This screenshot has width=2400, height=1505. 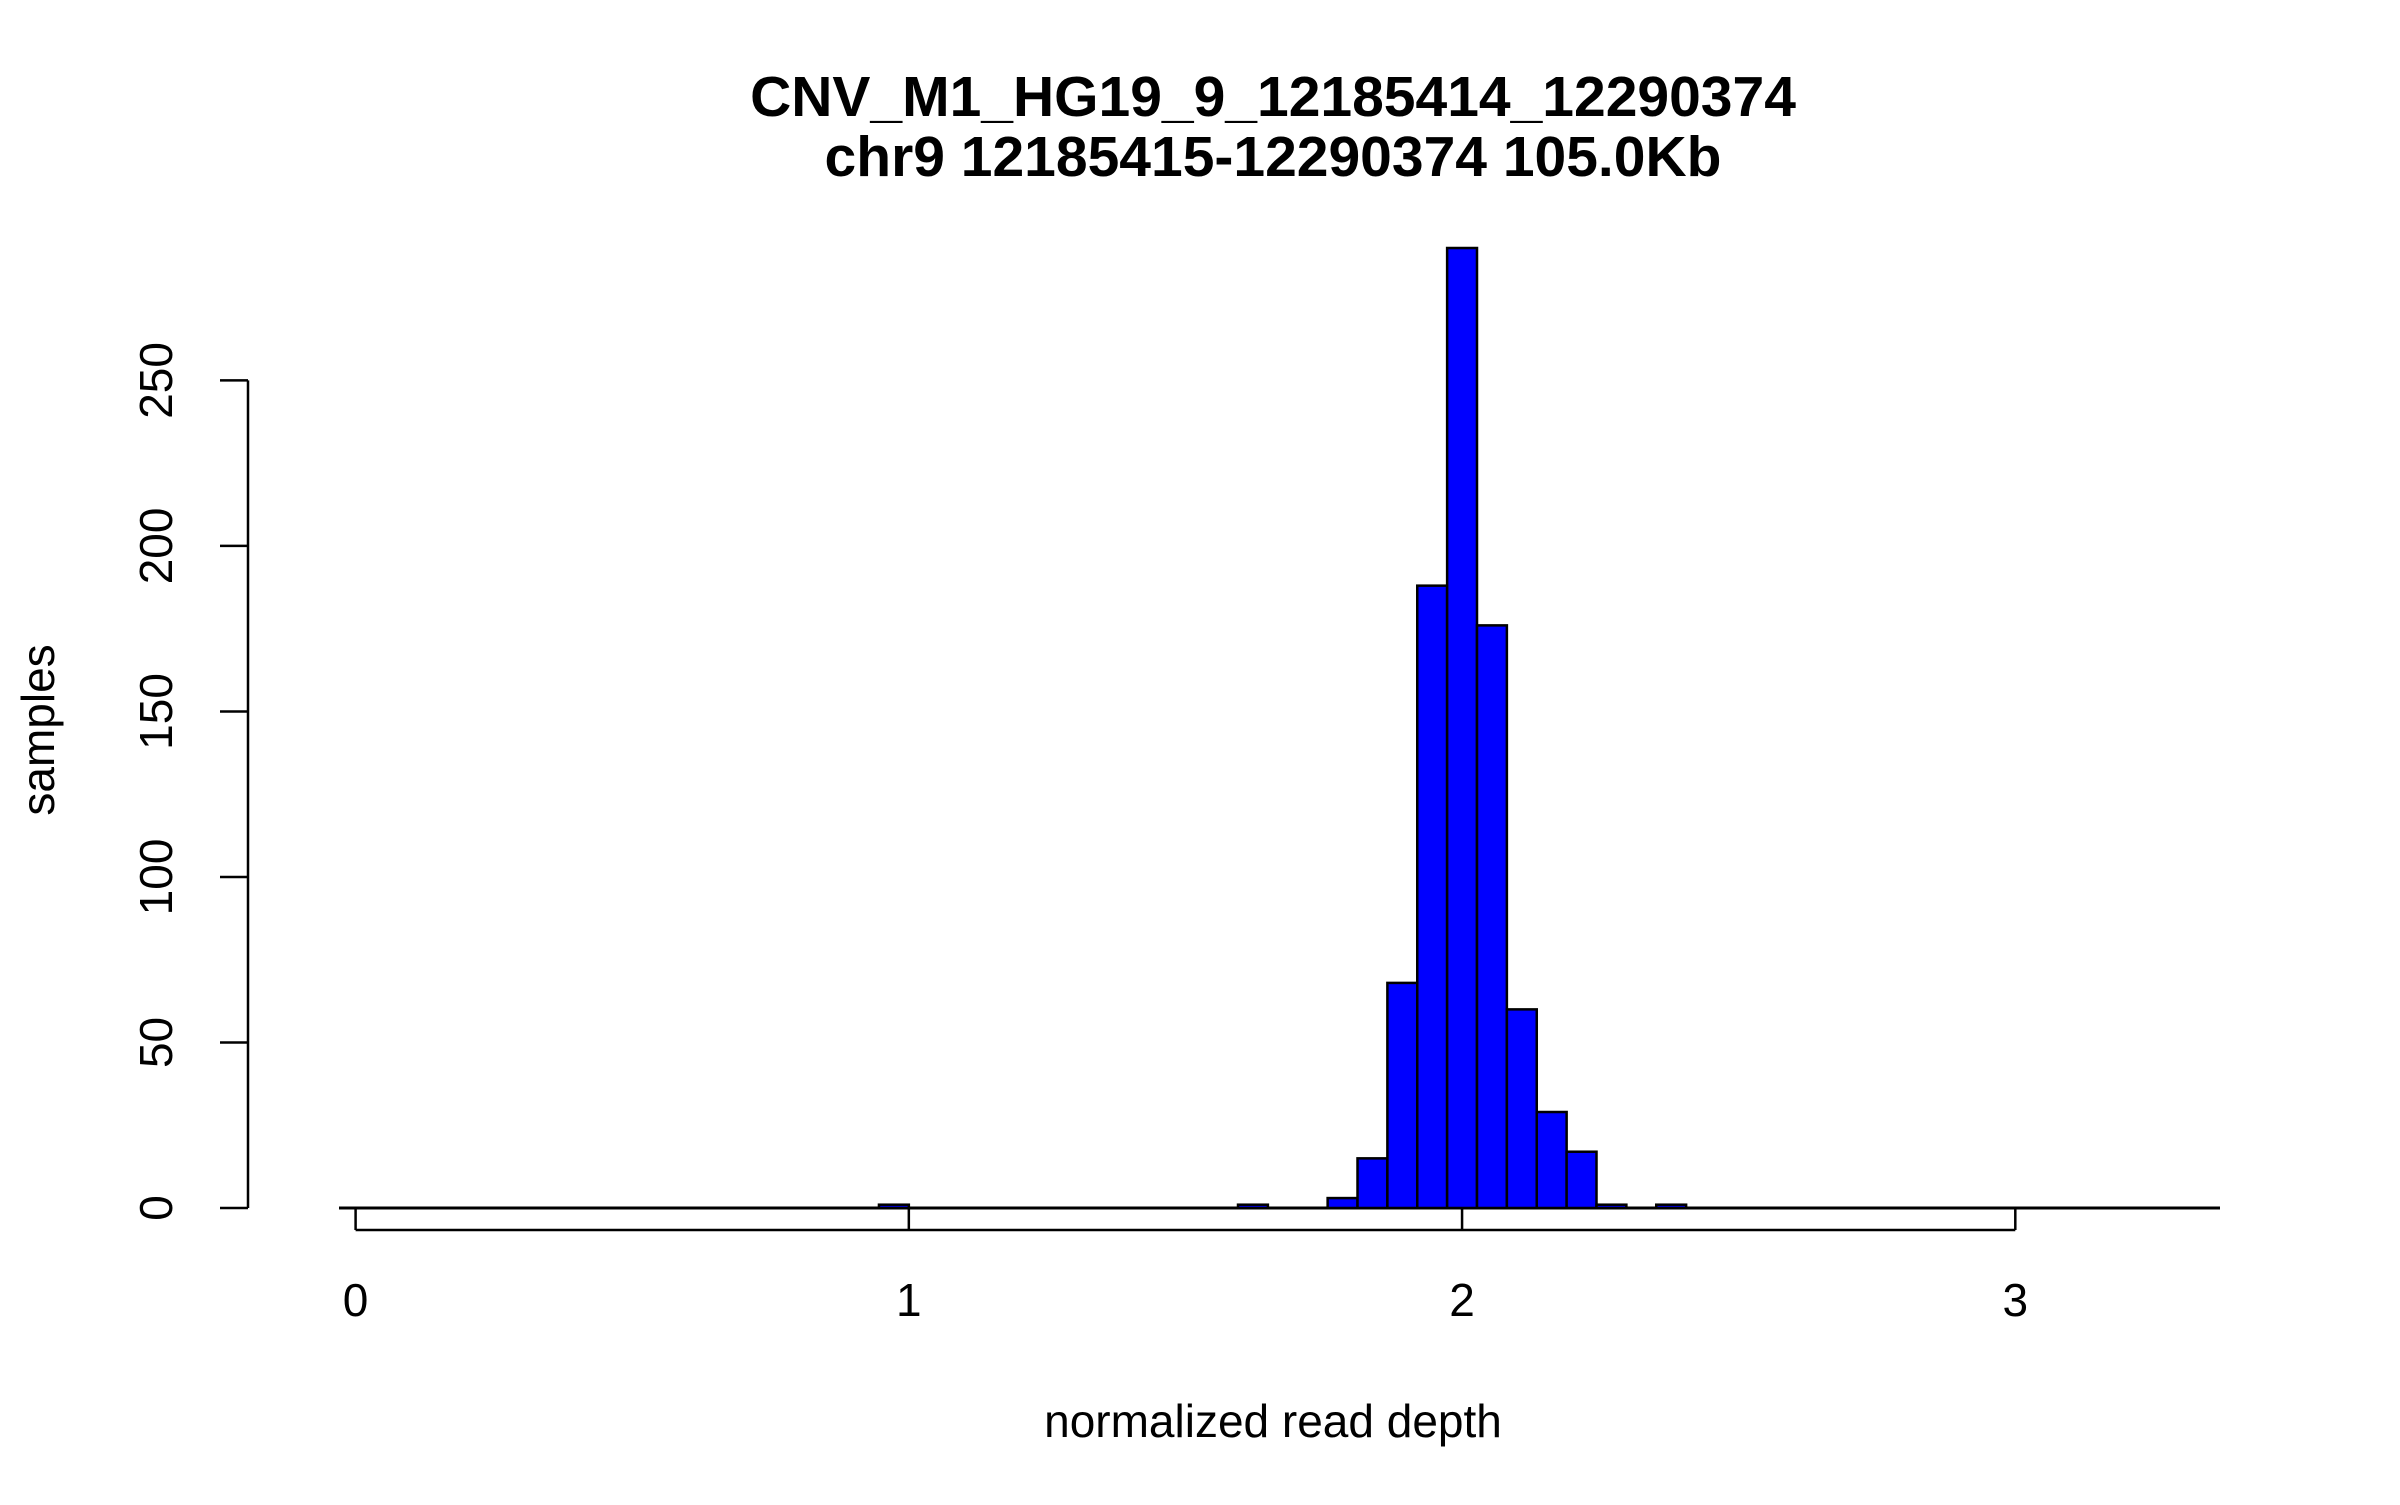 I want to click on y-tick-label: 100, so click(x=156, y=877).